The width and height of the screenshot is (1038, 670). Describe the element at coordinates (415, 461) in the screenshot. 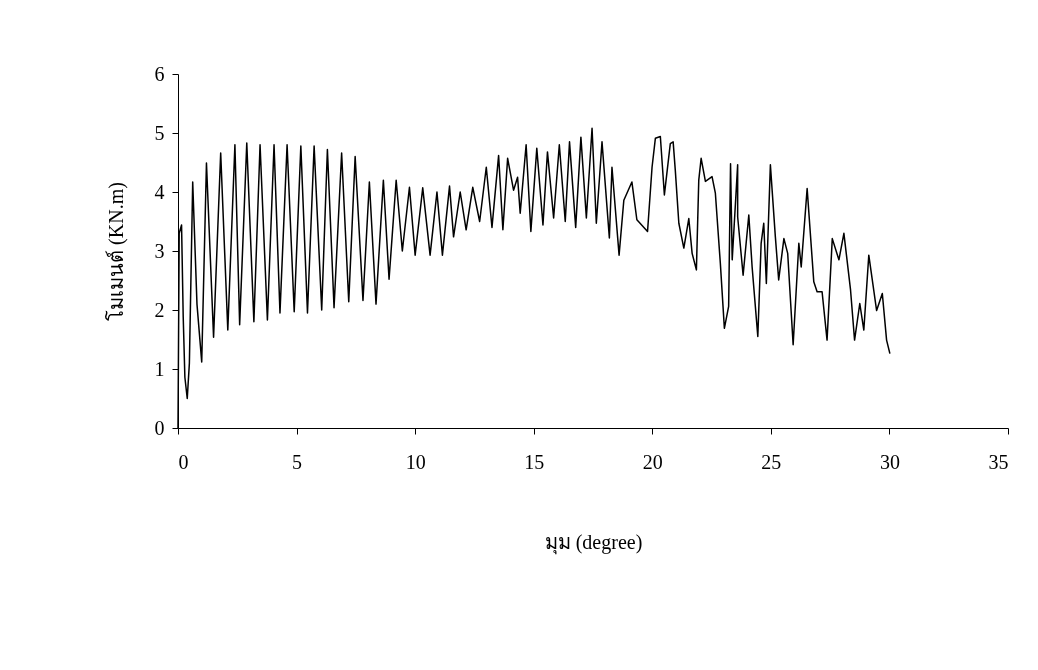

I see `x-tick-label: 10` at that location.